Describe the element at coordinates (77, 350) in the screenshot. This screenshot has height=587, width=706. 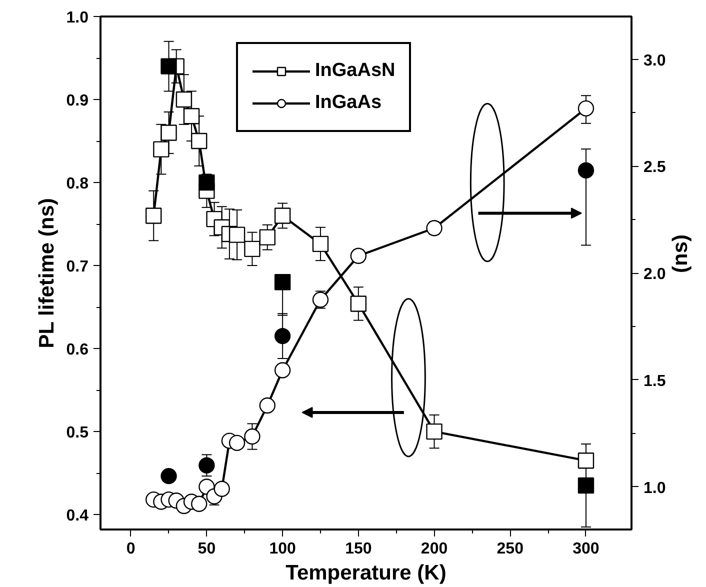
I see `y-tick-label: 0.6` at that location.